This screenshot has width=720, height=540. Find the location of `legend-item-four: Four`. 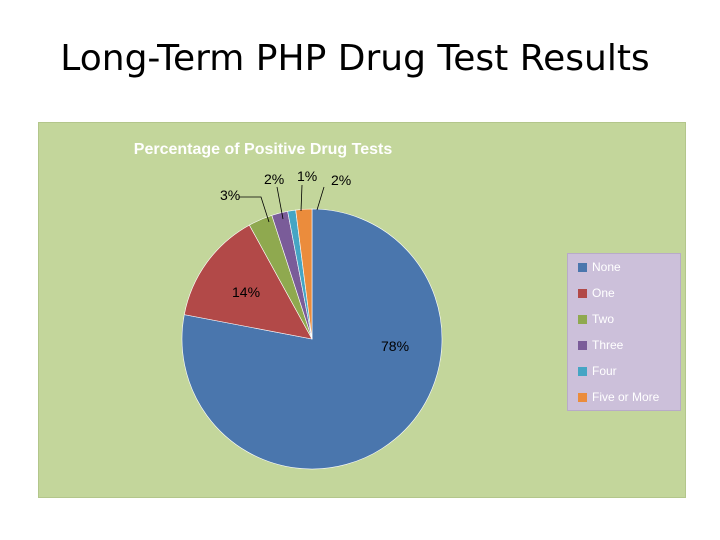

legend-item-four: Four is located at coordinates (597, 371).